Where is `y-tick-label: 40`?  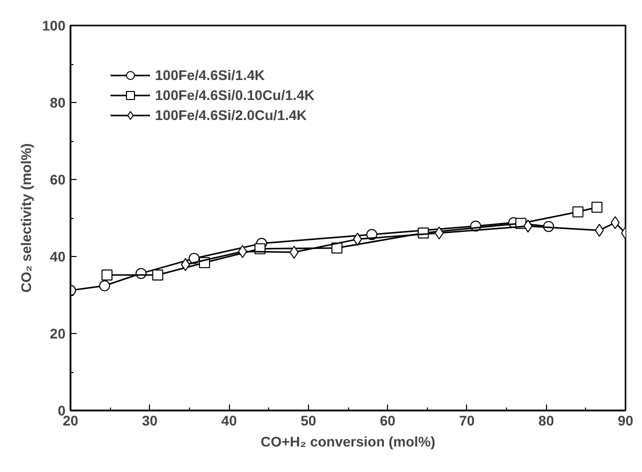 y-tick-label: 40 is located at coordinates (58, 256).